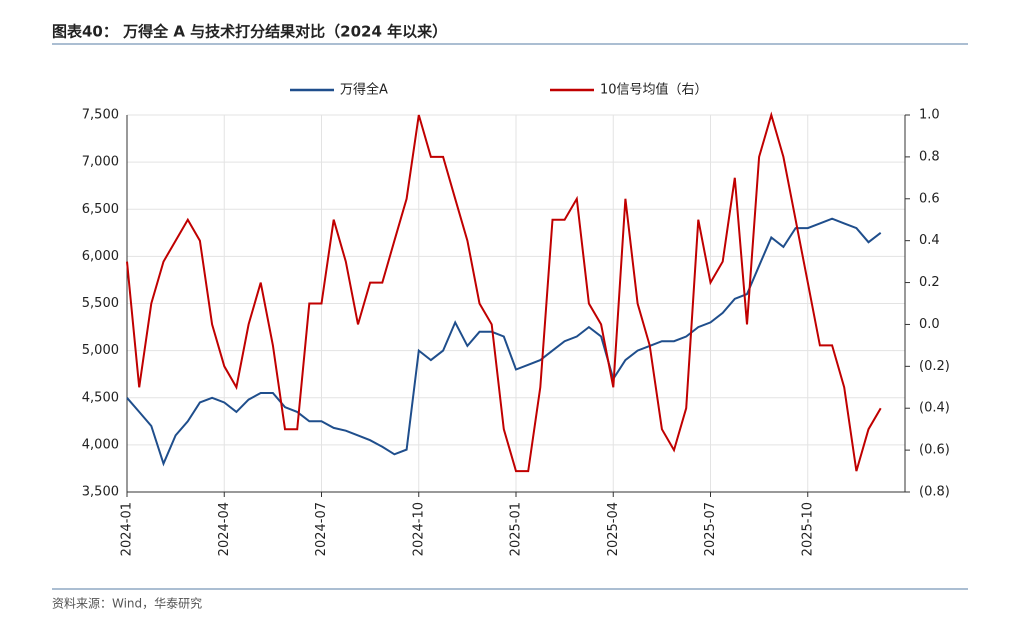 The height and width of the screenshot is (621, 1024). What do you see at coordinates (807, 529) in the screenshot?
I see `x-tick-label: 2025-10` at bounding box center [807, 529].